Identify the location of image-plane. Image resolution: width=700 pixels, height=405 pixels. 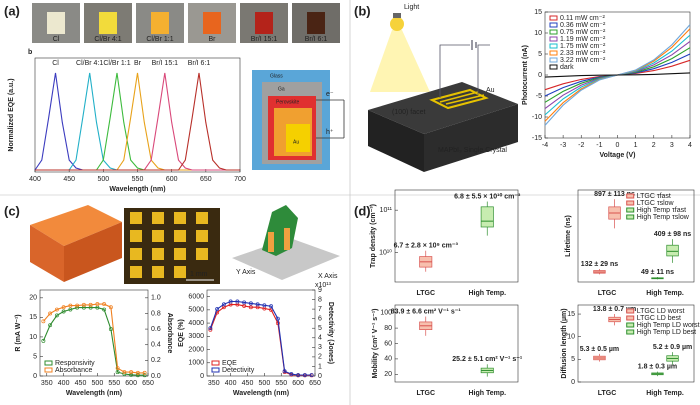
(286, 259).